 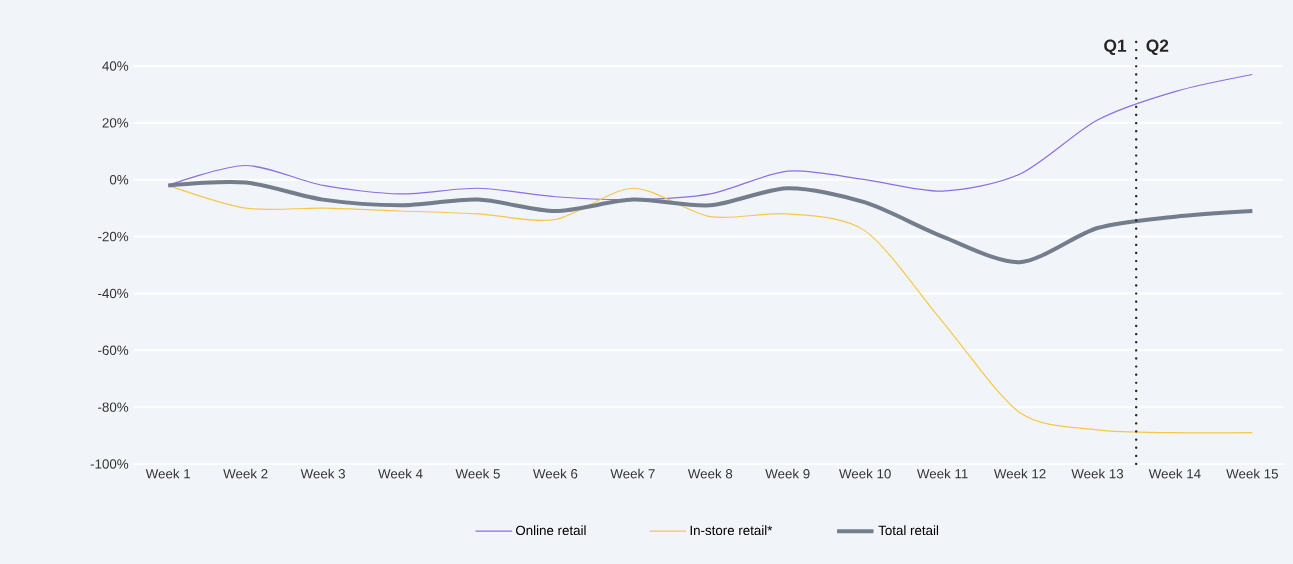 What do you see at coordinates (731, 530) in the screenshot?
I see `legend-label: In-store retail*` at bounding box center [731, 530].